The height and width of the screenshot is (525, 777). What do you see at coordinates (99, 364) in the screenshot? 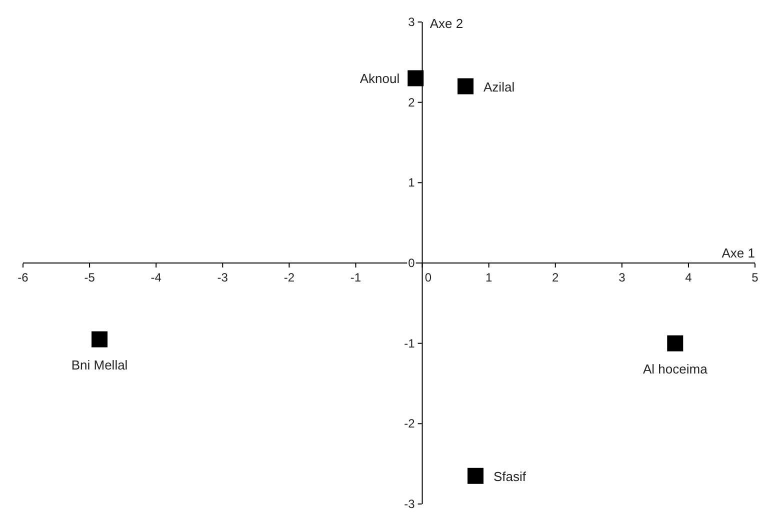
I see `series-label: Bni Mellal` at bounding box center [99, 364].